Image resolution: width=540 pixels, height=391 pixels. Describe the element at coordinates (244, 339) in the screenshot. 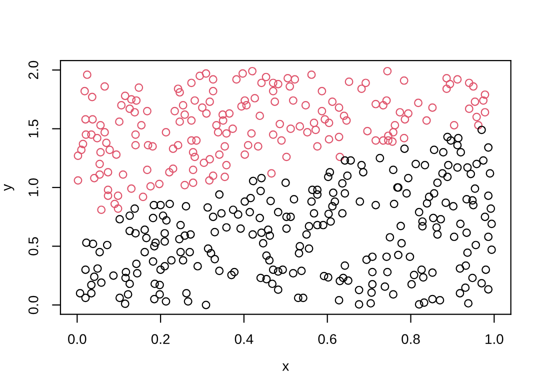

I see `x-tick-label: 0.4` at that location.